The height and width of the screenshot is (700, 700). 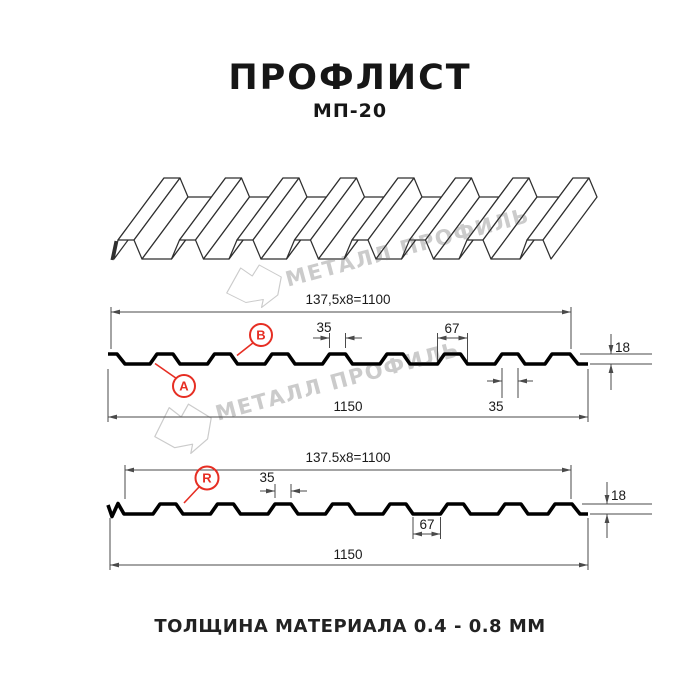 I want to click on label-b: В, so click(x=260, y=335).